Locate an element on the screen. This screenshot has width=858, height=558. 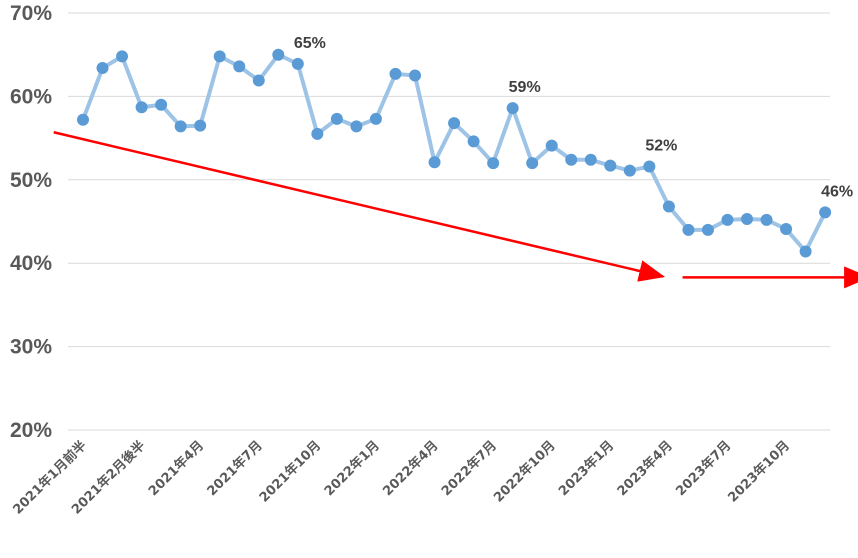
data-label: 65% is located at coordinates (310, 43).